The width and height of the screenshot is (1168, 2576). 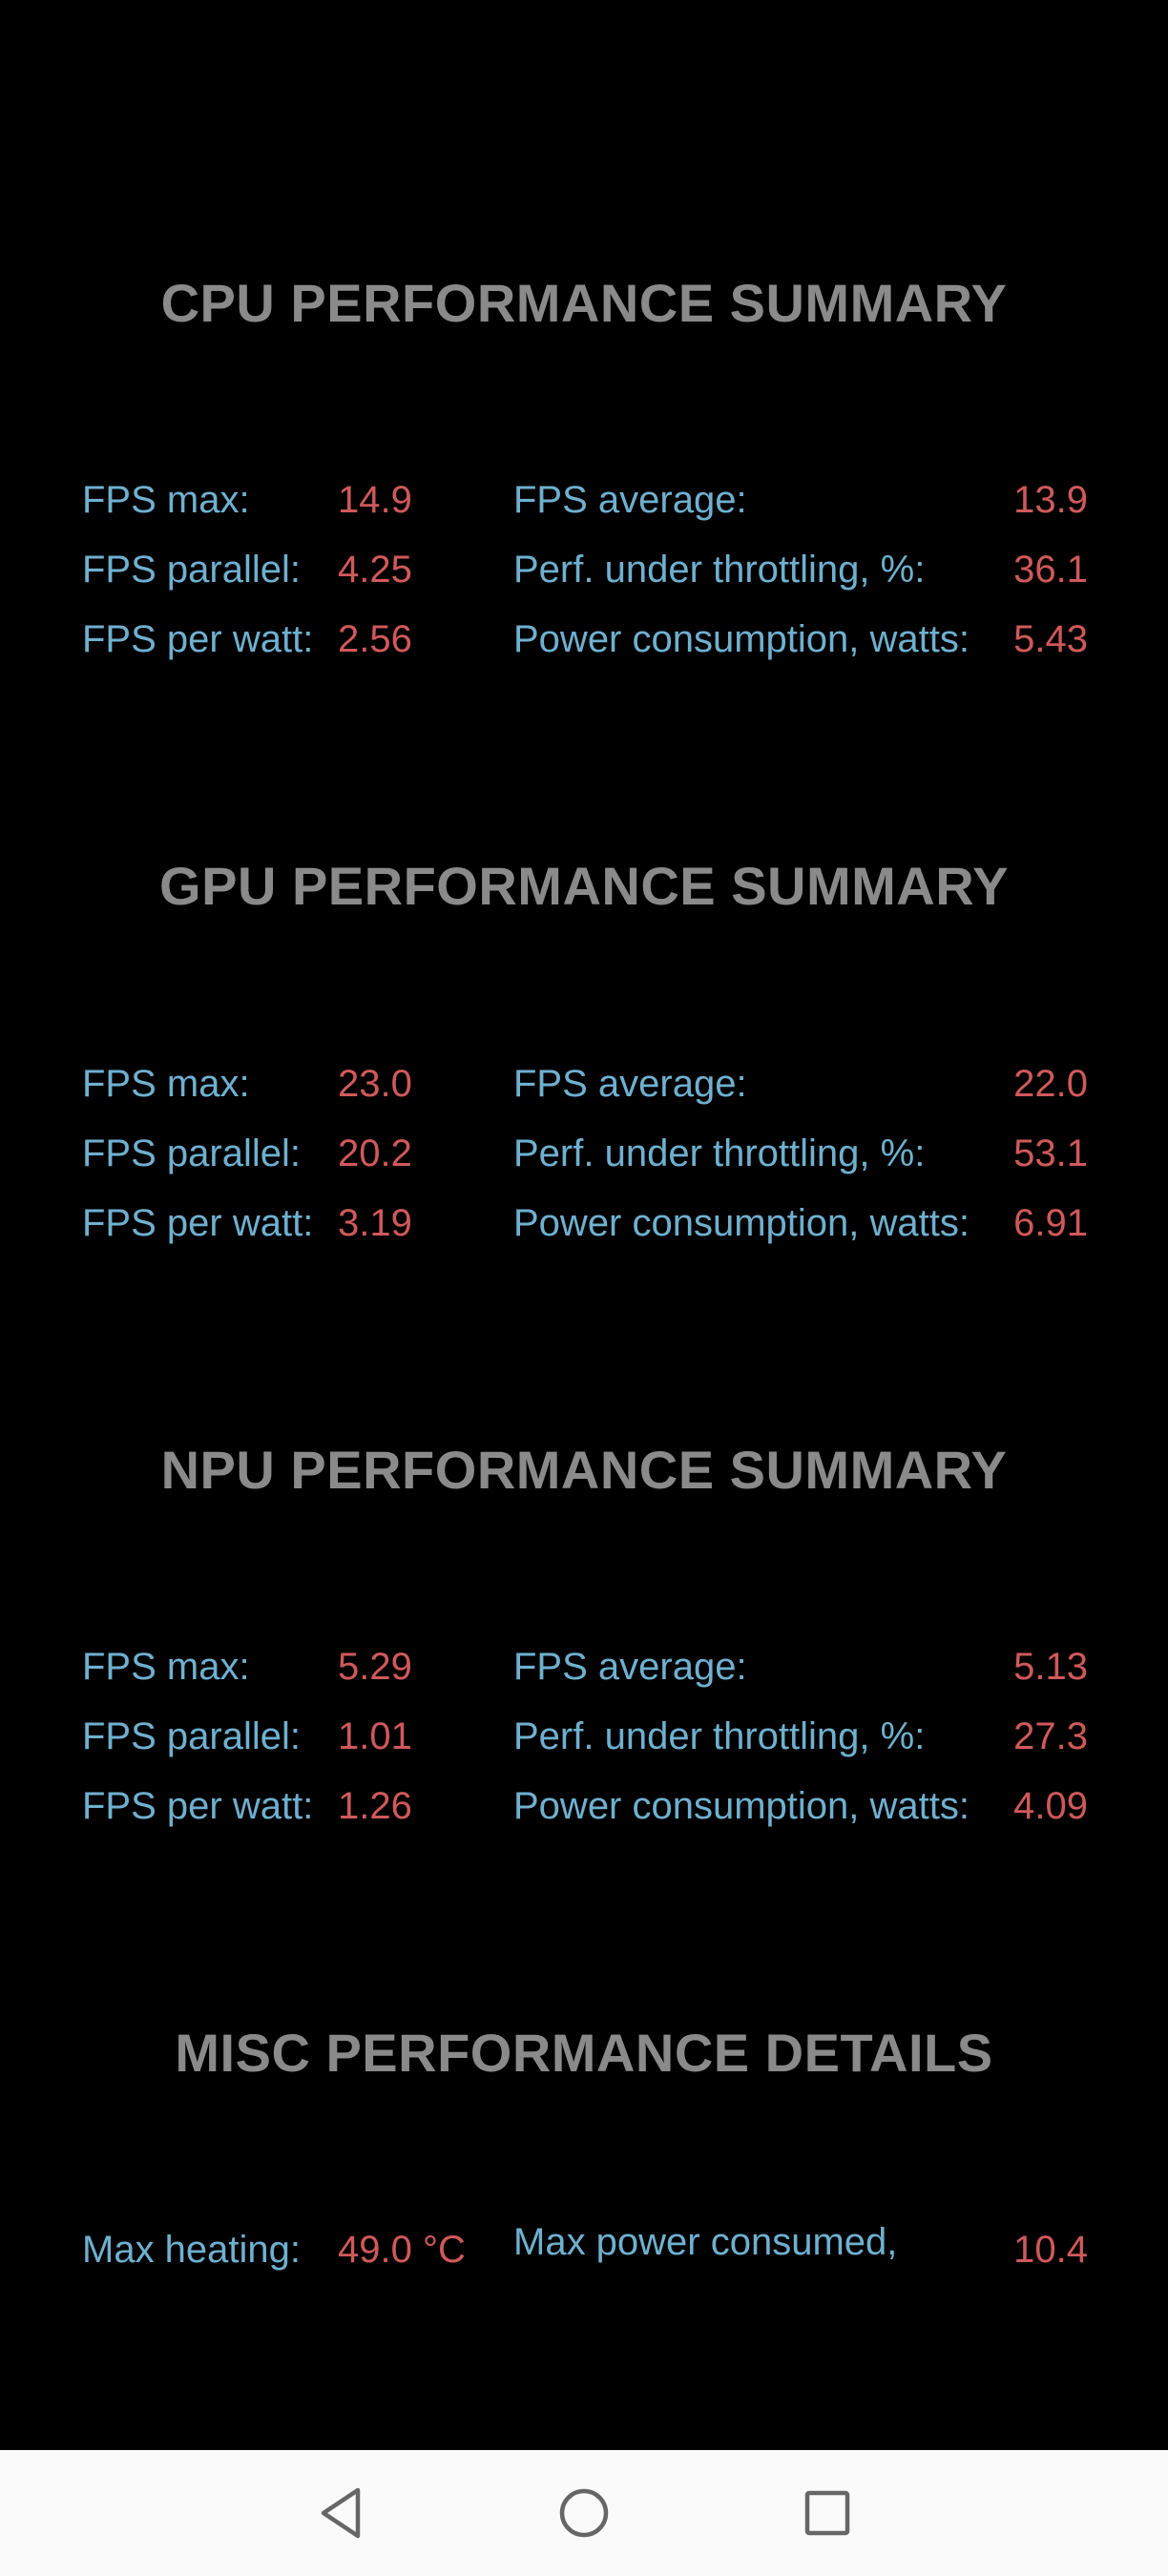 What do you see at coordinates (375, 1084) in the screenshot?
I see `gpu-fps-max-value: 23.0` at bounding box center [375, 1084].